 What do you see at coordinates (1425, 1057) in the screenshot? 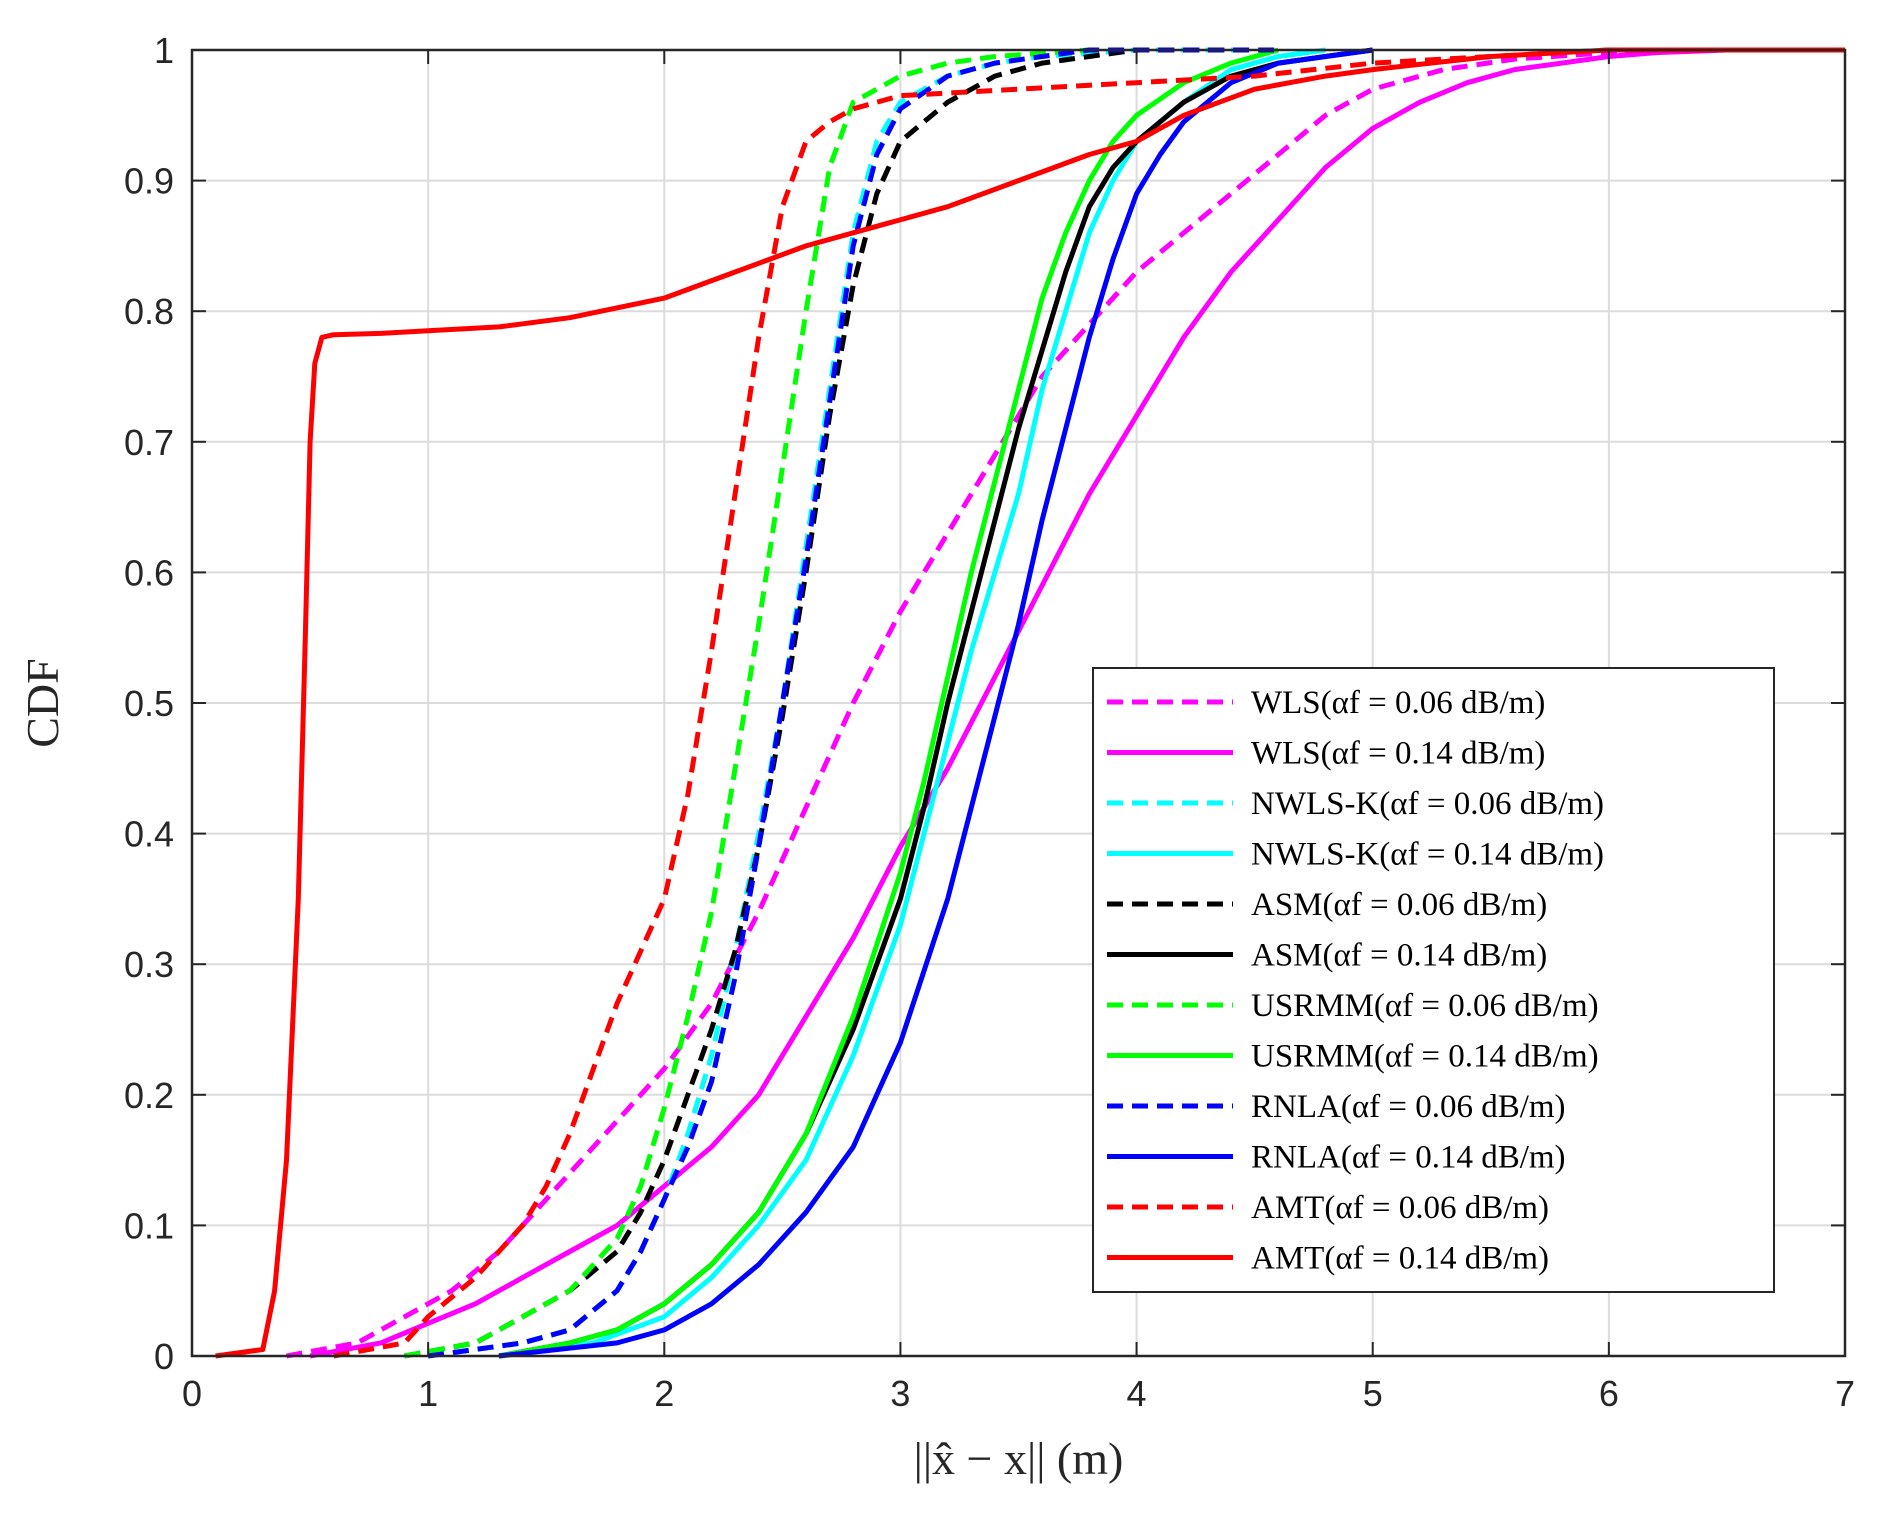
I see `legend-label-7: USRMM(αf = 0.14 dB/m)` at bounding box center [1425, 1057].